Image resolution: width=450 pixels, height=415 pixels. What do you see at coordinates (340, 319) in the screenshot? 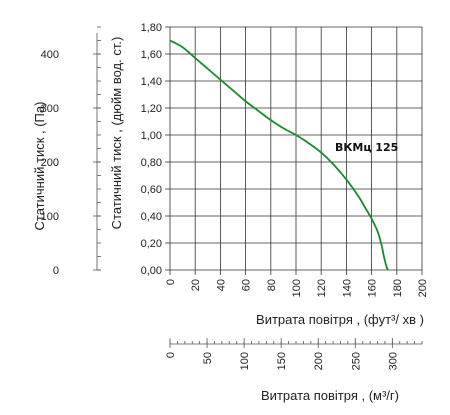
I see `x-axis-title-cfm: Витрата повітря , (фут³/ хв )` at bounding box center [340, 319].